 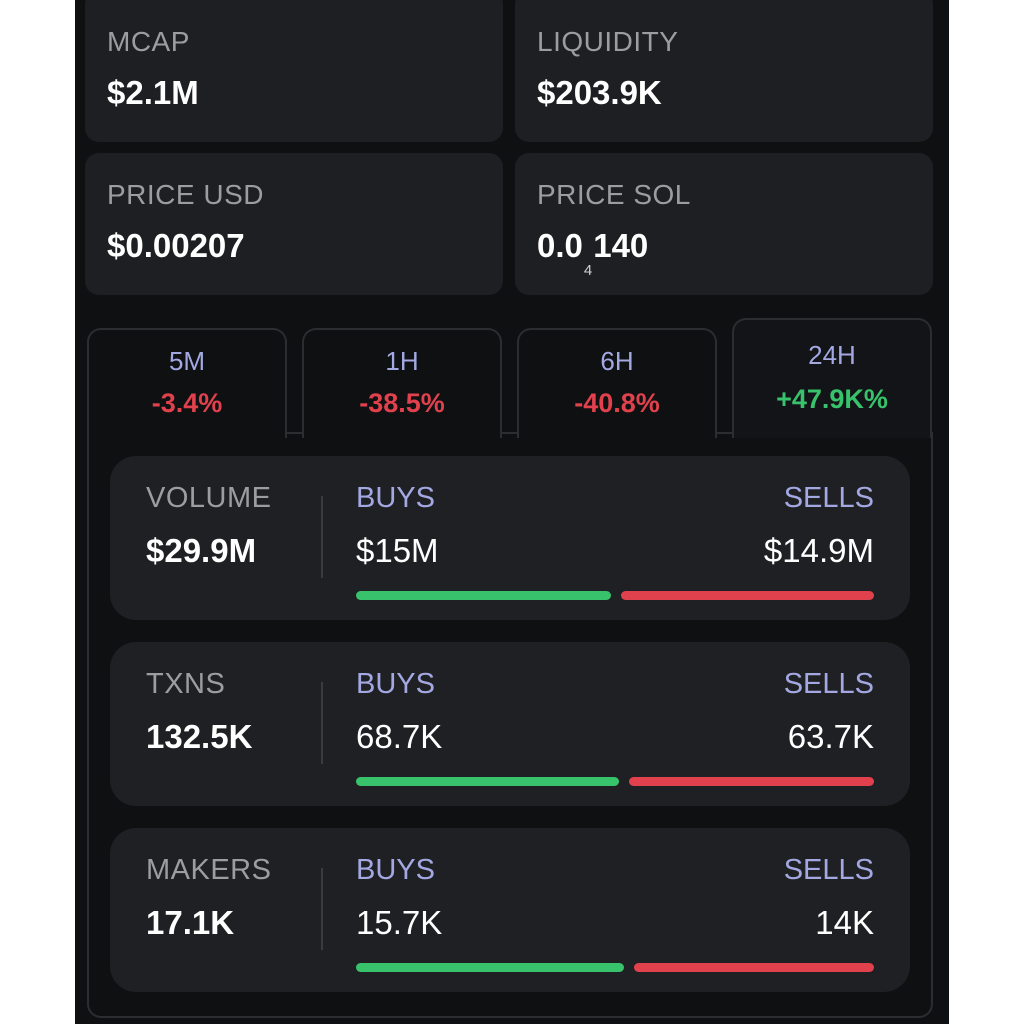 I want to click on price-usd-label: PRICE USD, so click(x=185, y=194).